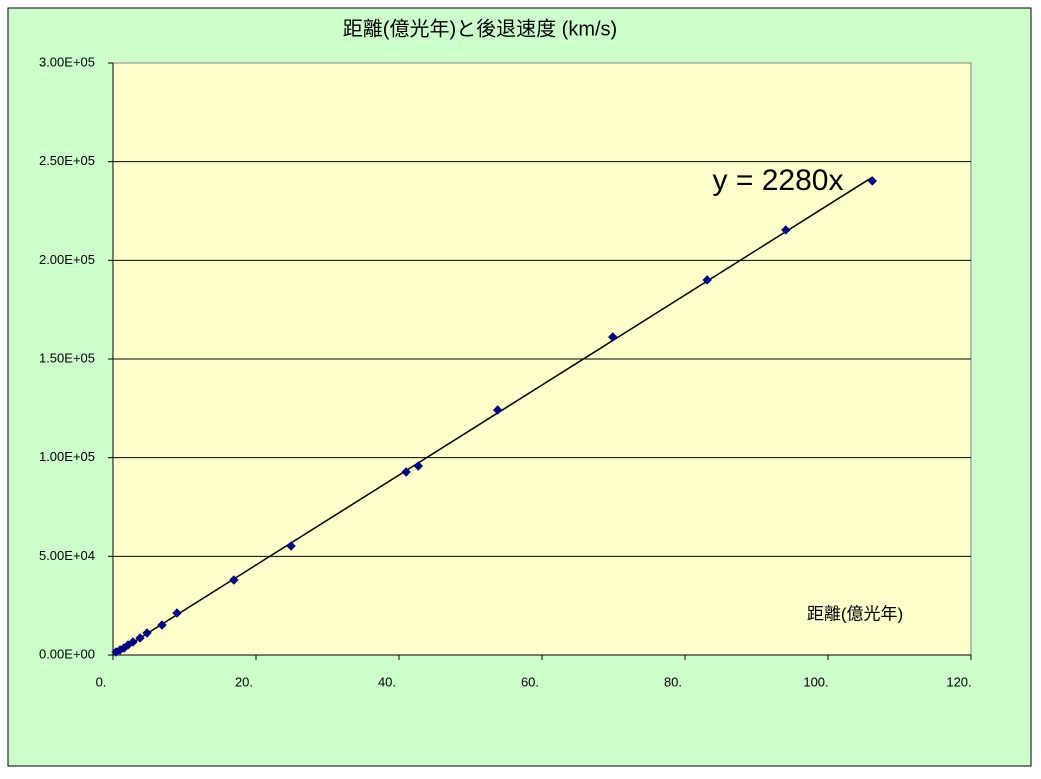 The height and width of the screenshot is (779, 1041). What do you see at coordinates (101, 681) in the screenshot?
I see `x-tick-label: 0.` at bounding box center [101, 681].